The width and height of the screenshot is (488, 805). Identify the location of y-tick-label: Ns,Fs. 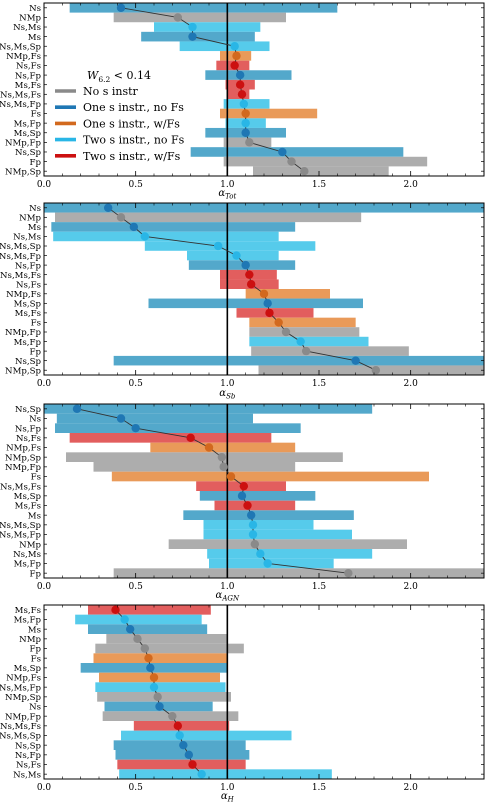
(28, 766).